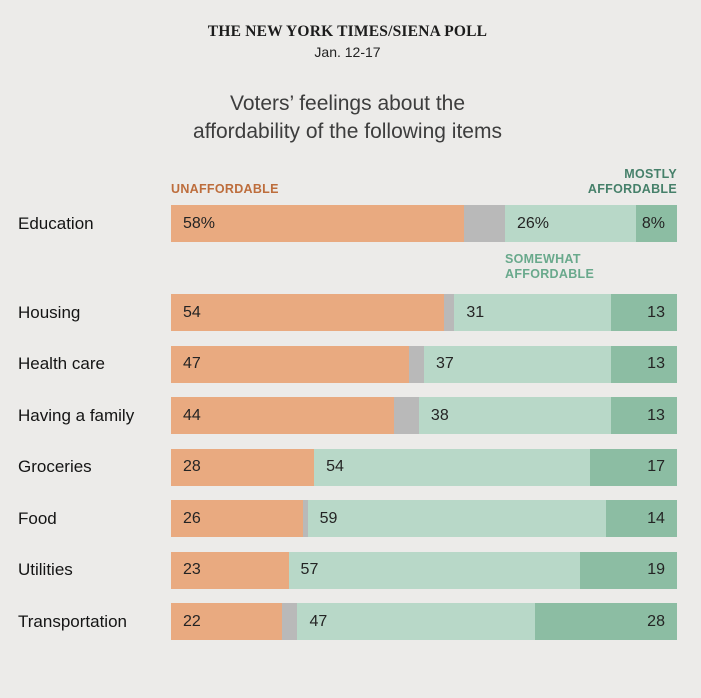  I want to click on category-label: Utilities, so click(45, 569).